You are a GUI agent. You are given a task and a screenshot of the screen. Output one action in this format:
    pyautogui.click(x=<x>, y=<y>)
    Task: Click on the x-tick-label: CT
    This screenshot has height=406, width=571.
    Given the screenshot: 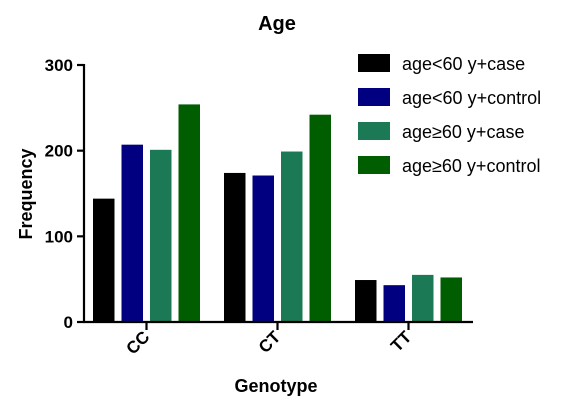 What is the action you would take?
    pyautogui.click(x=270, y=342)
    